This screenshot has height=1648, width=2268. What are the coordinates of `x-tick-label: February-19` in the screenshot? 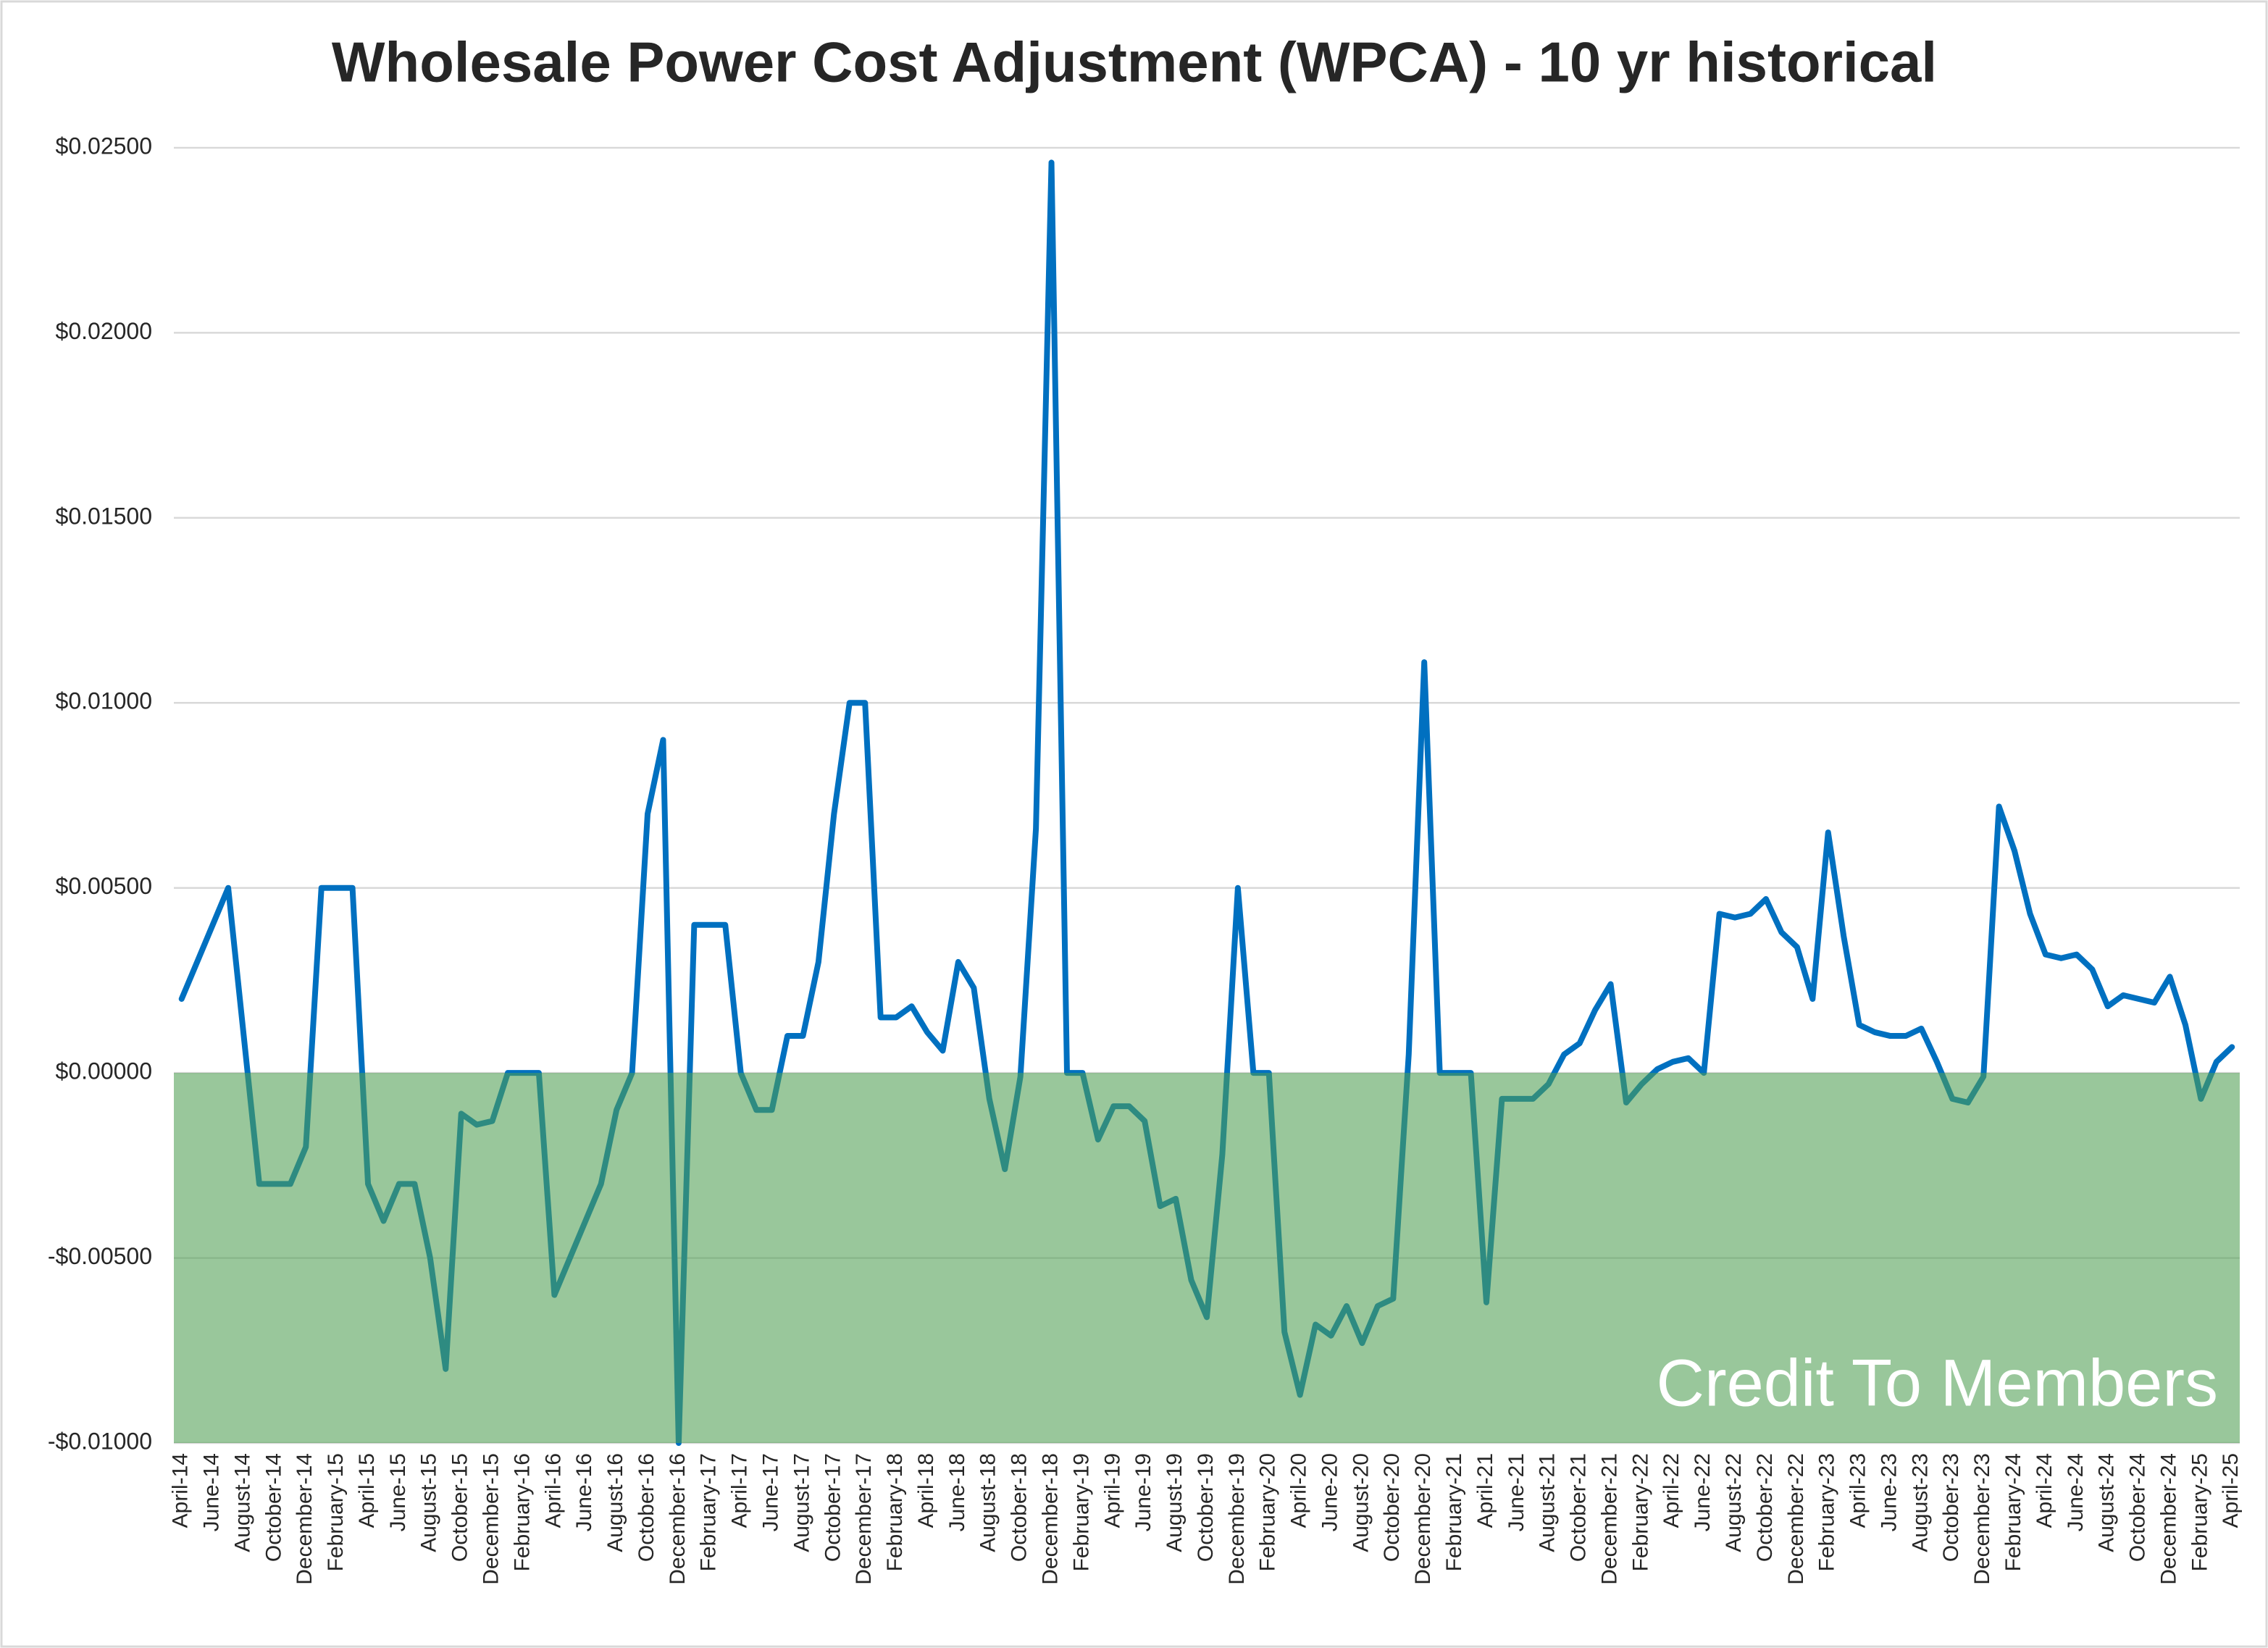 It's located at (1081, 1512).